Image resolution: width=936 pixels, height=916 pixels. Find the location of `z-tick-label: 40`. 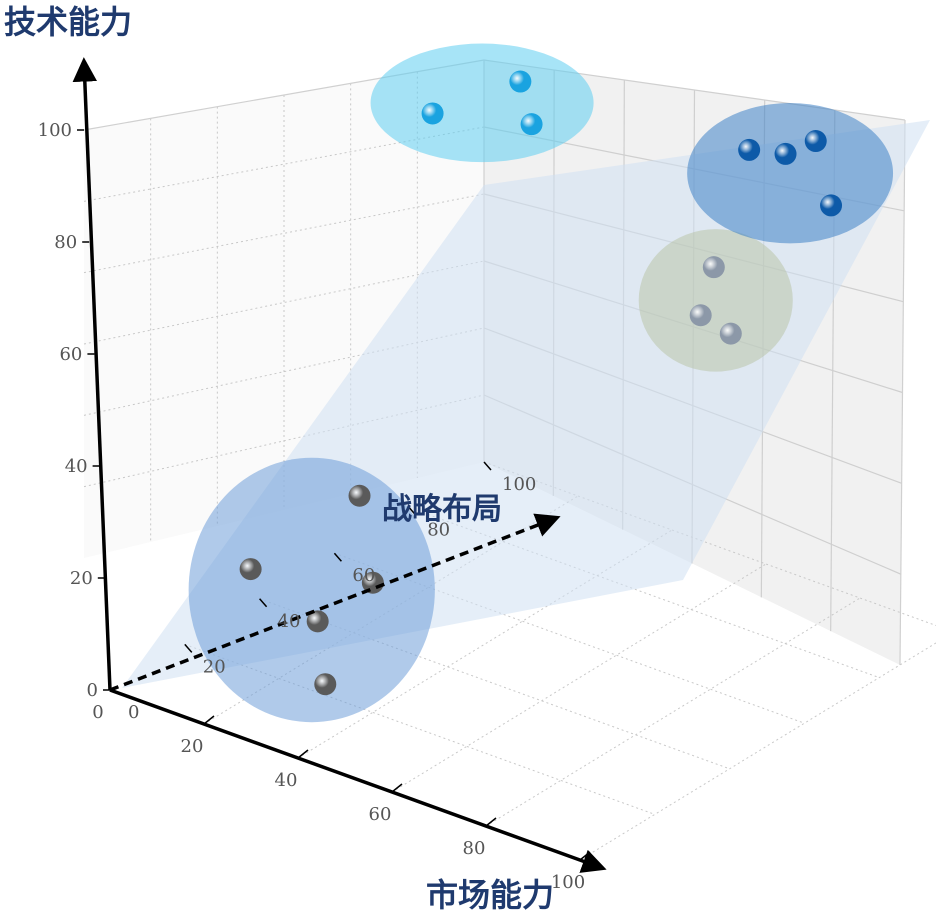

z-tick-label: 40 is located at coordinates (76, 466).